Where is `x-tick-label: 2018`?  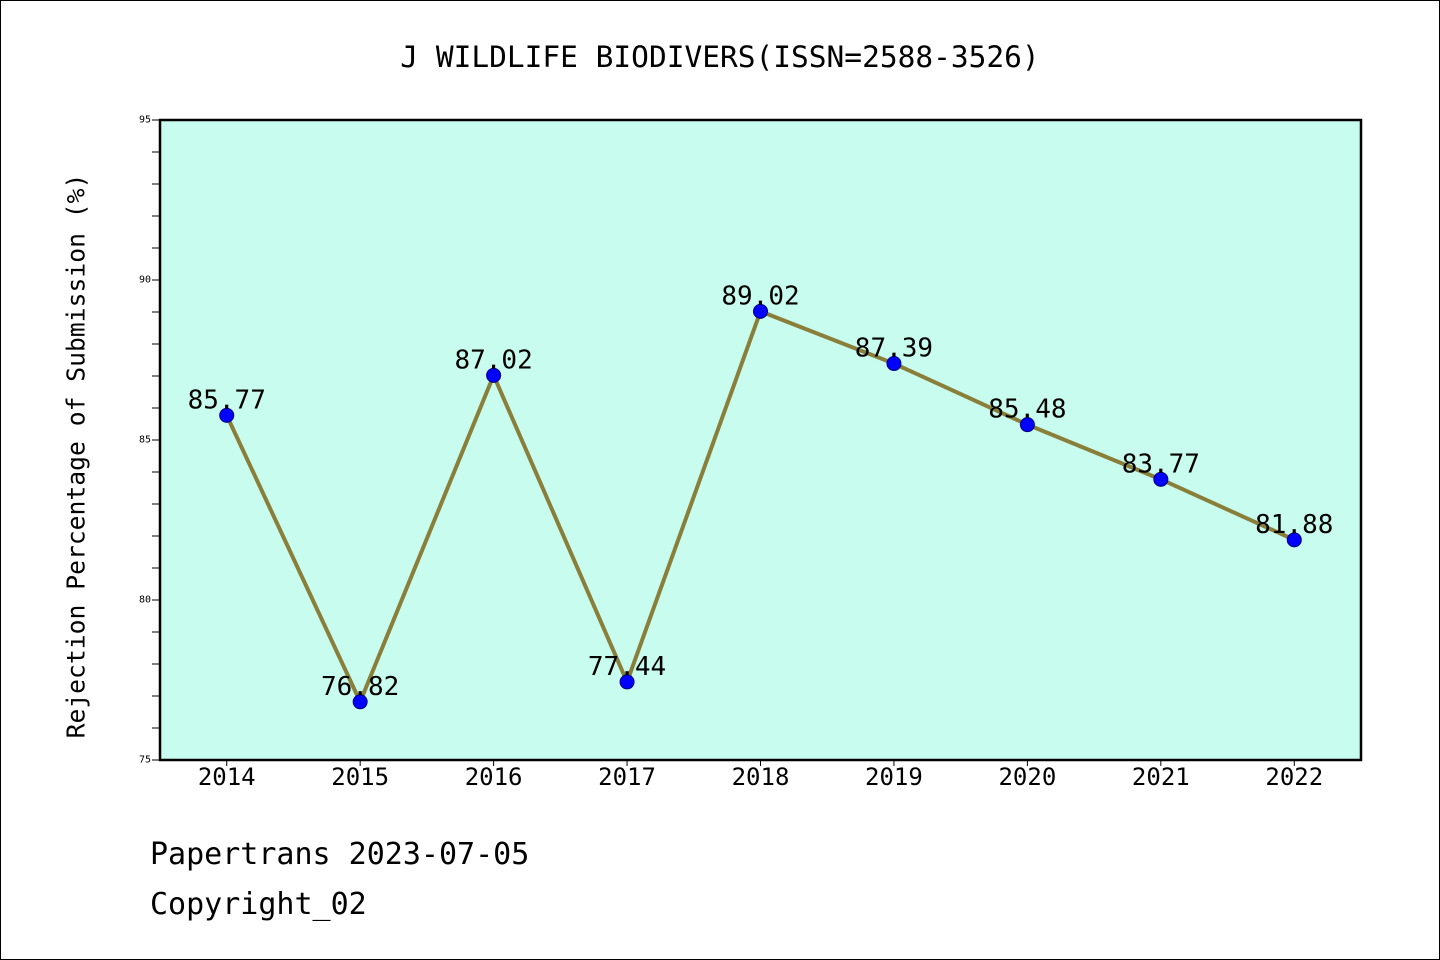
x-tick-label: 2018 is located at coordinates (761, 777).